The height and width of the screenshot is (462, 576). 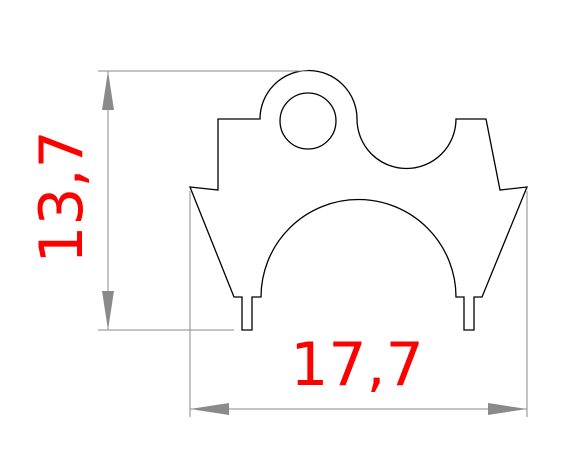 I want to click on width-dimension, so click(x=358, y=409).